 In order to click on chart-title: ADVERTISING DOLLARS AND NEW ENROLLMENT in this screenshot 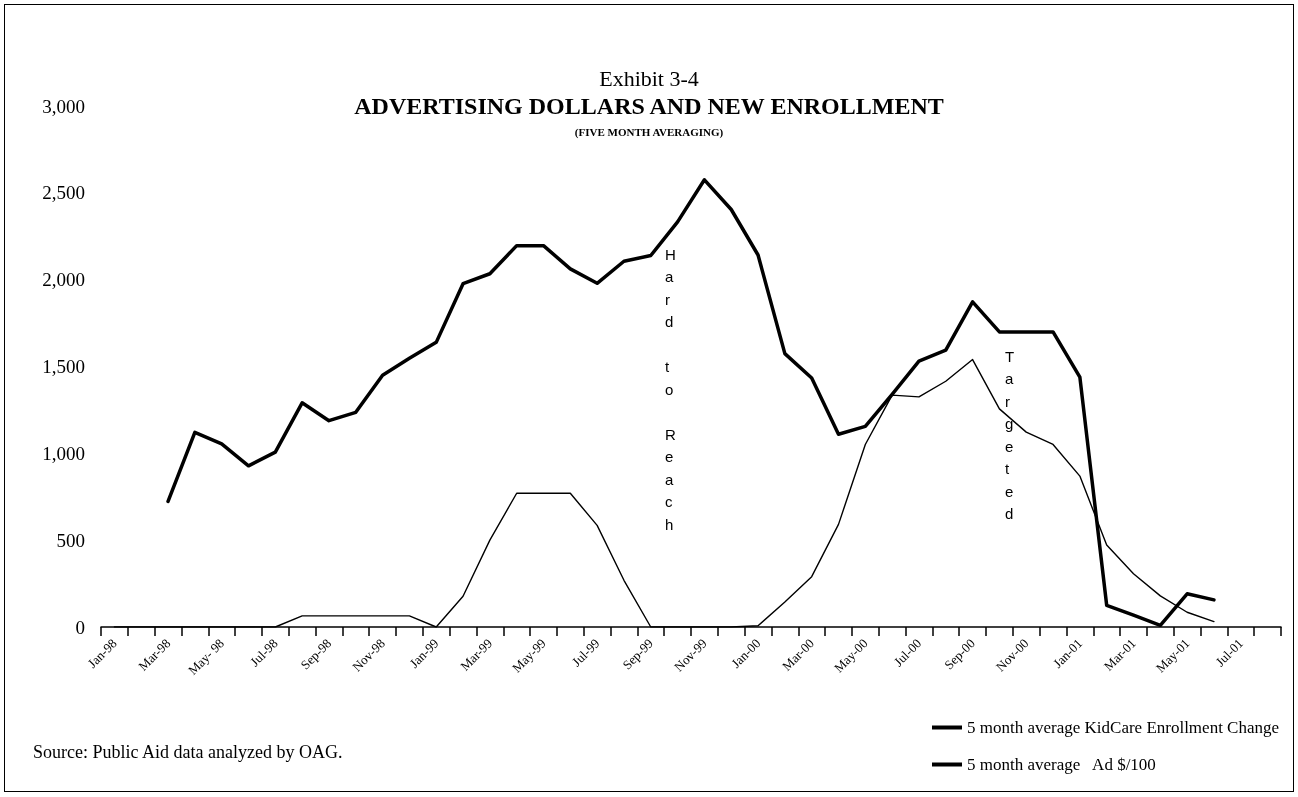, I will do `click(649, 106)`.